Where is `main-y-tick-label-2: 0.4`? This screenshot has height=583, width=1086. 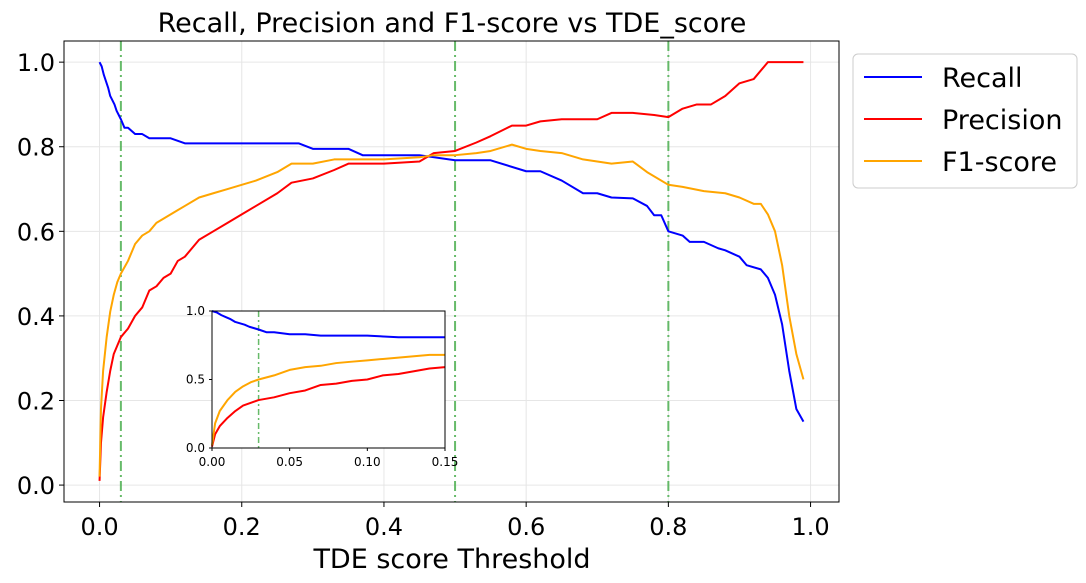
main-y-tick-label-2: 0.4 is located at coordinates (36, 317).